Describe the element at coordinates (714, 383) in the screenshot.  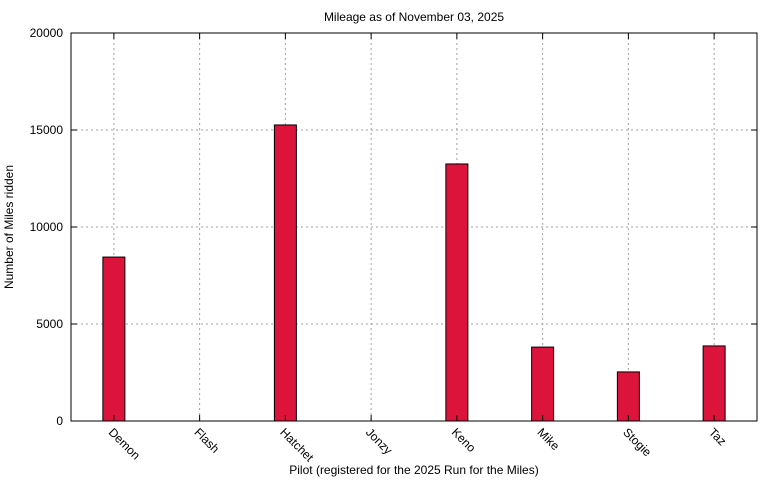
I see `bar-taz` at that location.